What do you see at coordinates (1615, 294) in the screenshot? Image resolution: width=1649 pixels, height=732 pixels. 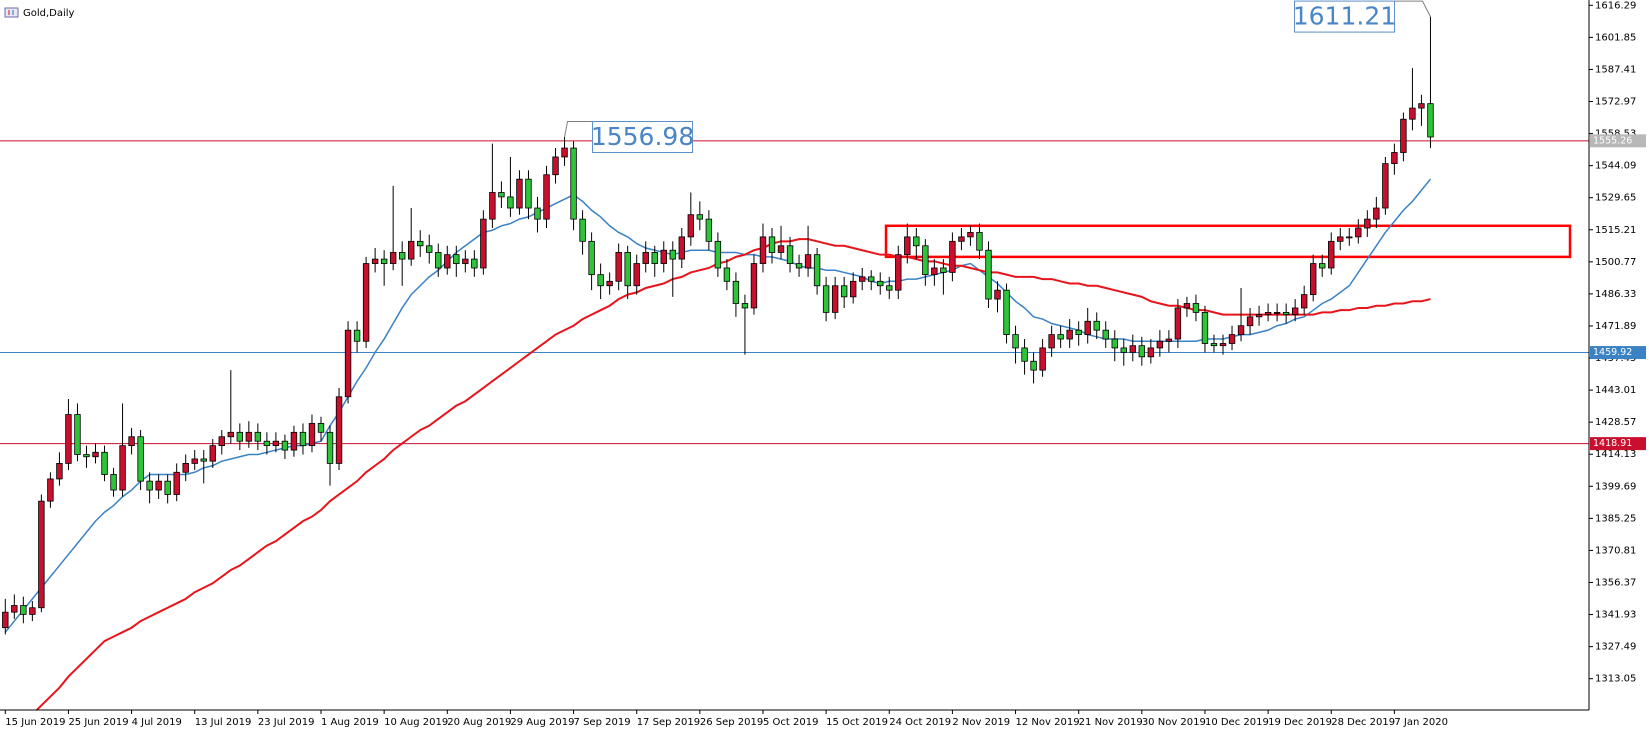 I see `y-tick-label: 1486.33` at bounding box center [1615, 294].